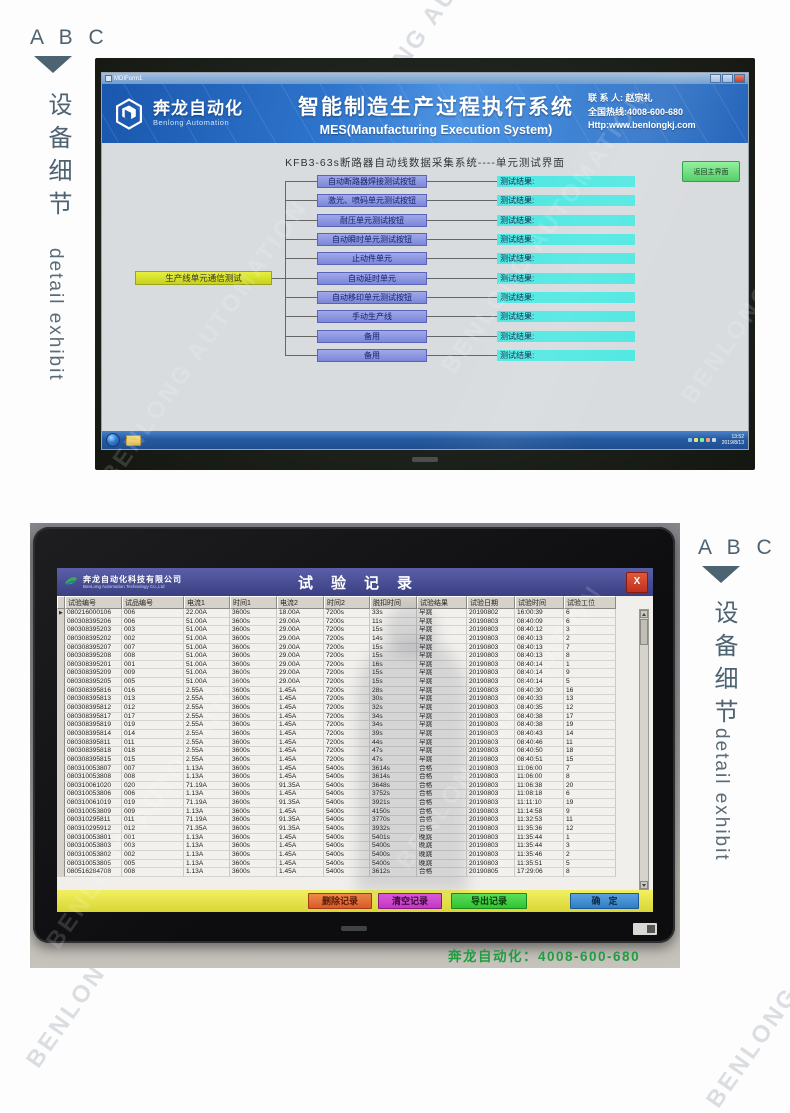  What do you see at coordinates (372, 220) in the screenshot?
I see `unit-test-button: 耐压单元测试按钮` at bounding box center [372, 220].